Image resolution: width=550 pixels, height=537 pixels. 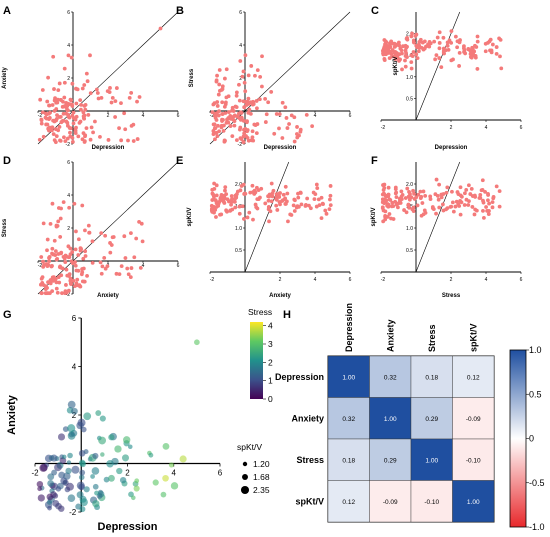 What do you see at coordinates (267, 217) in the screenshot?
I see `reference-line` at bounding box center [267, 217].